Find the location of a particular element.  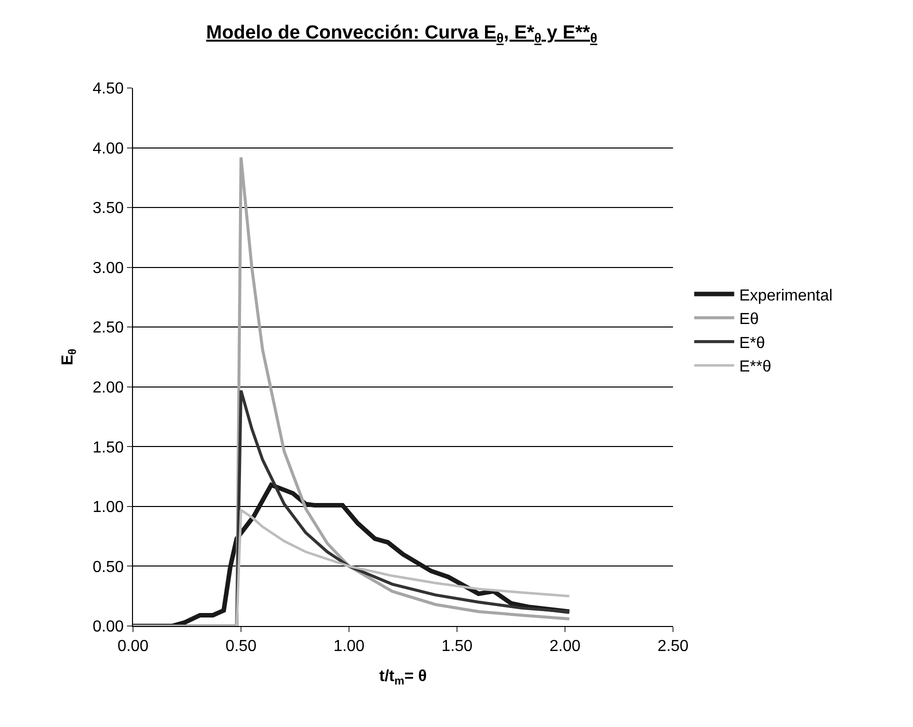

x-axis-title: t/t$_{m}$= θ is located at coordinates (403, 678).